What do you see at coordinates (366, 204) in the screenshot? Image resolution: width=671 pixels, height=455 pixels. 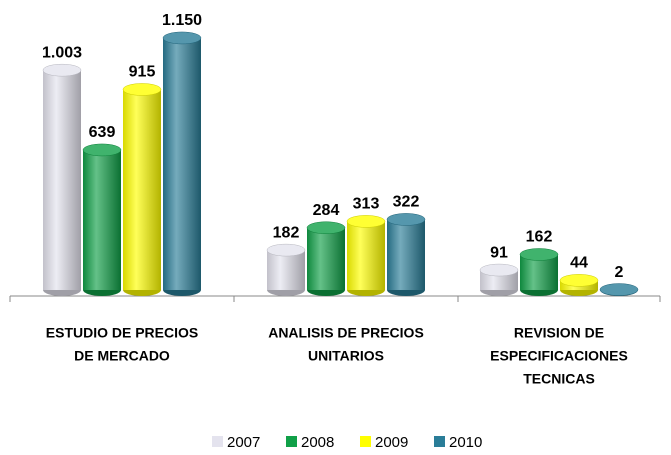 I see `value-label: 313` at bounding box center [366, 204].